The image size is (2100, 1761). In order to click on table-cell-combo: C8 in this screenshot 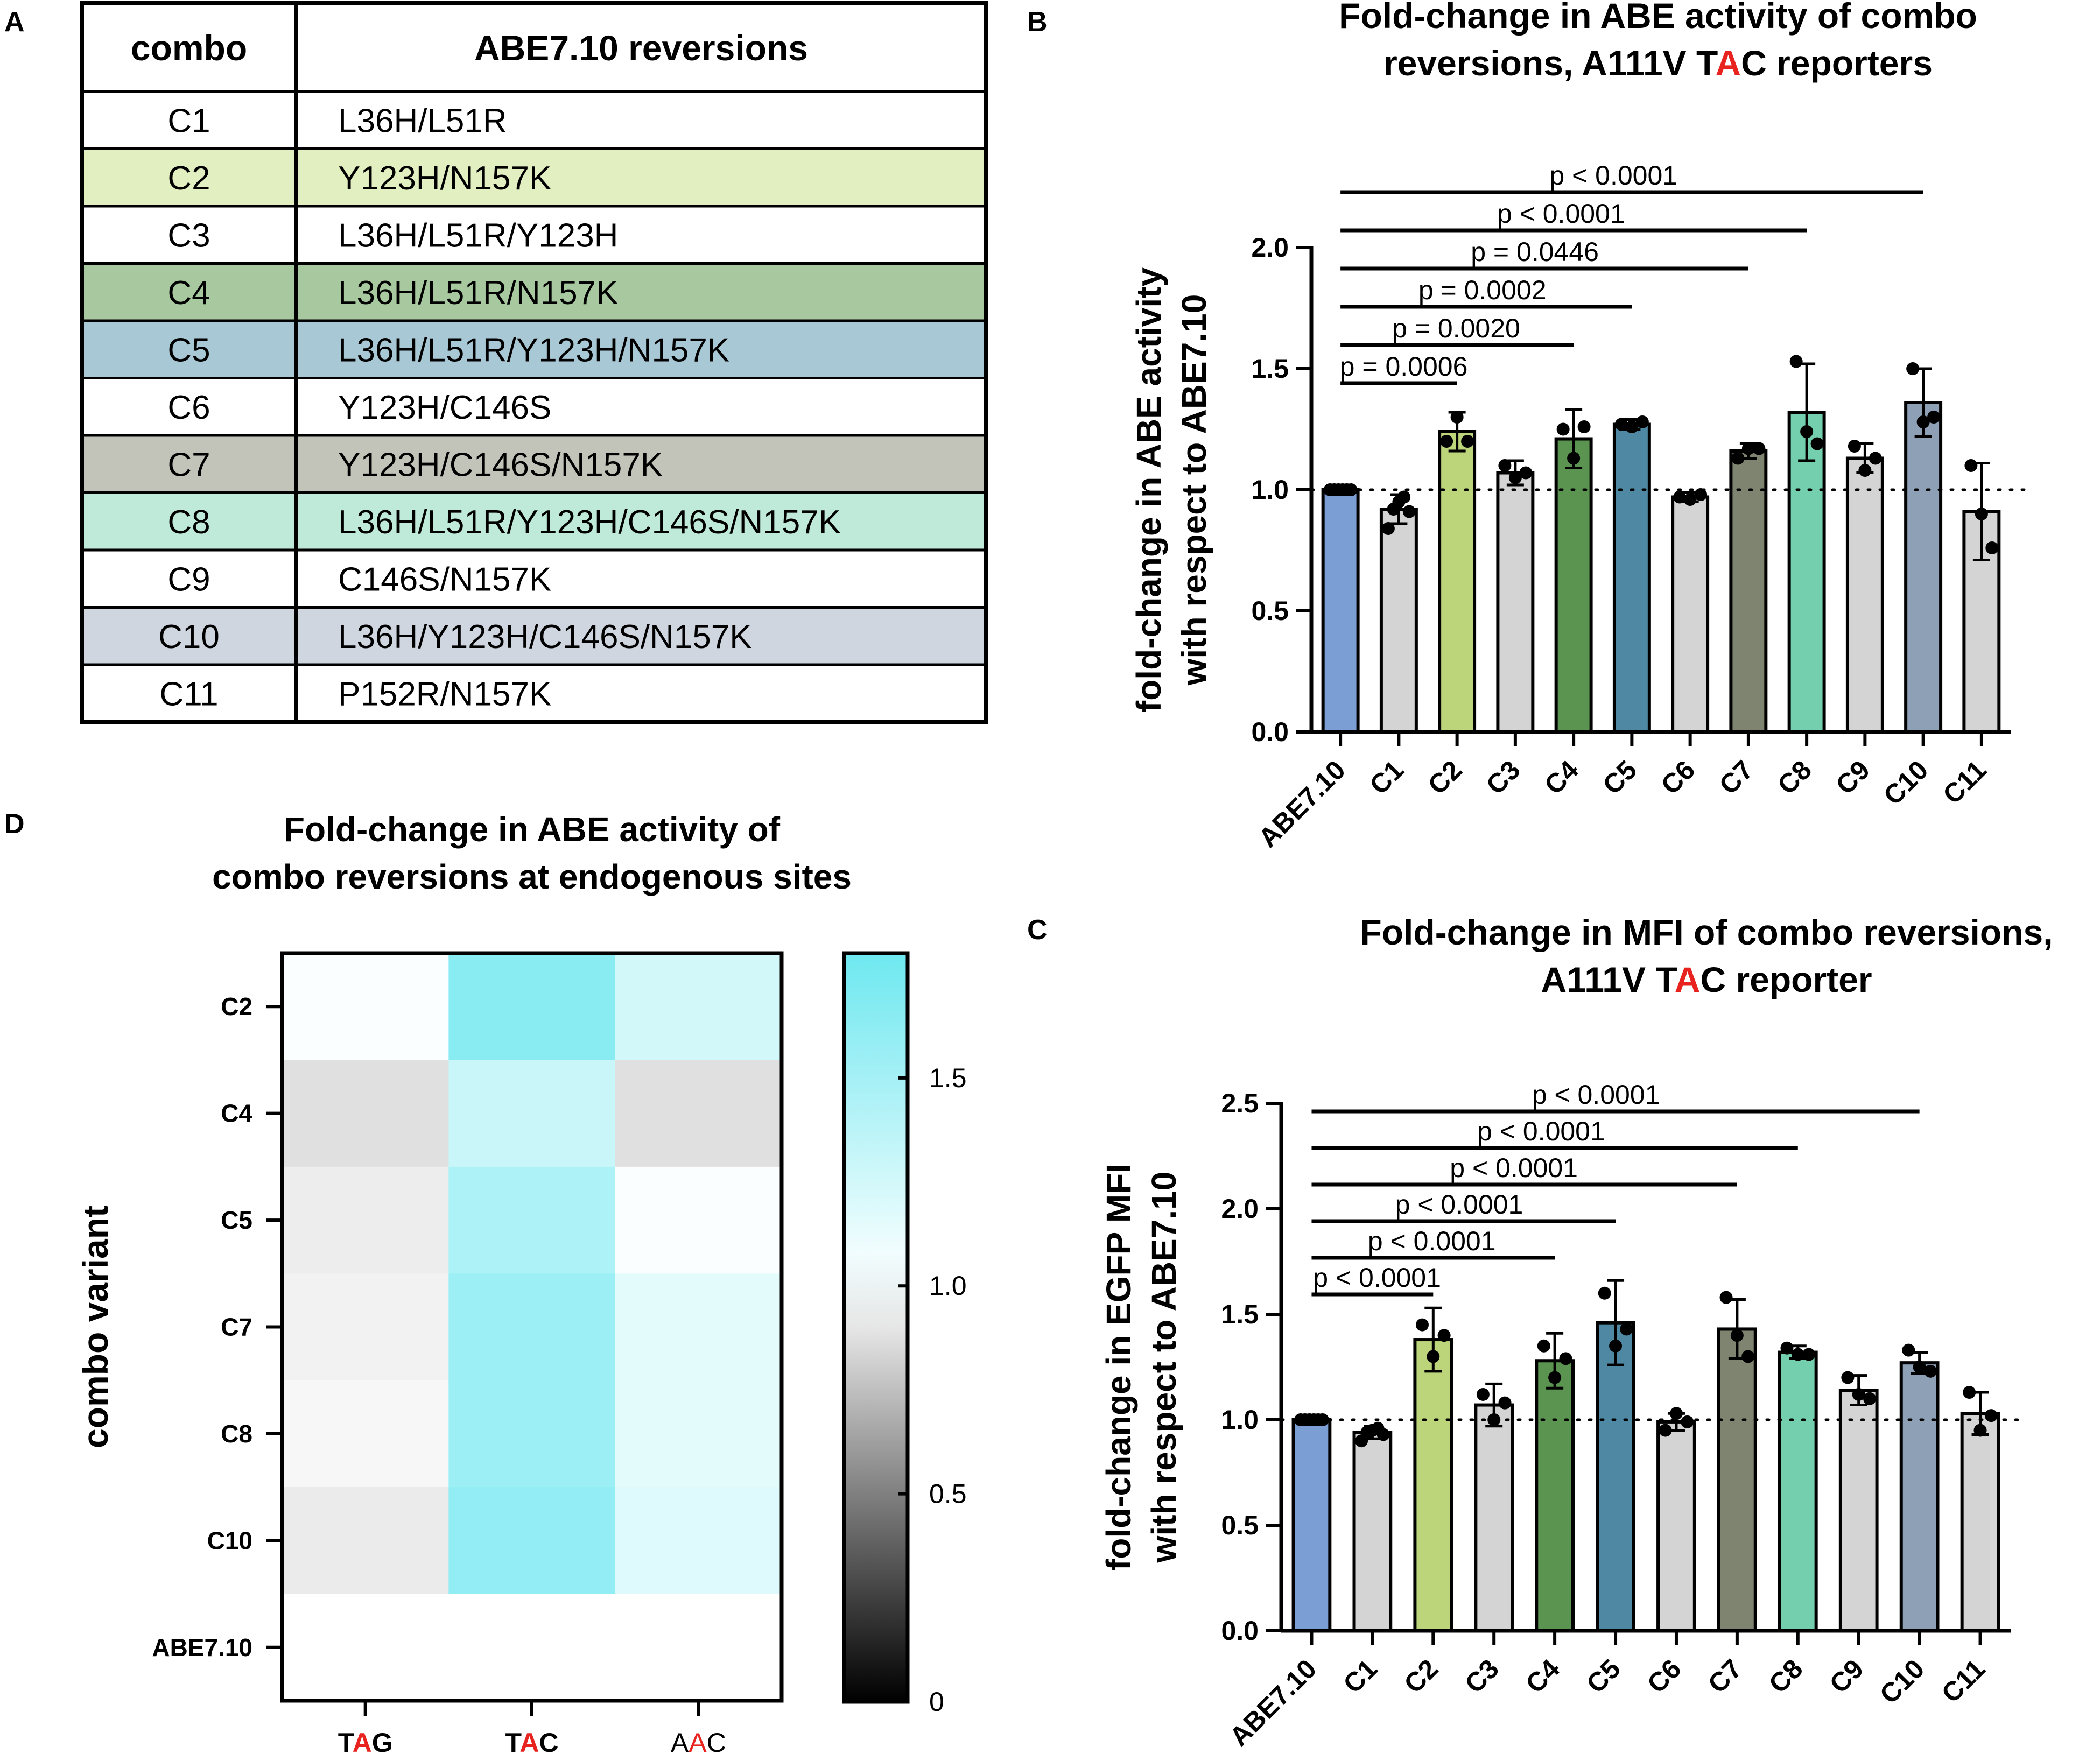, I will do `click(189, 522)`.